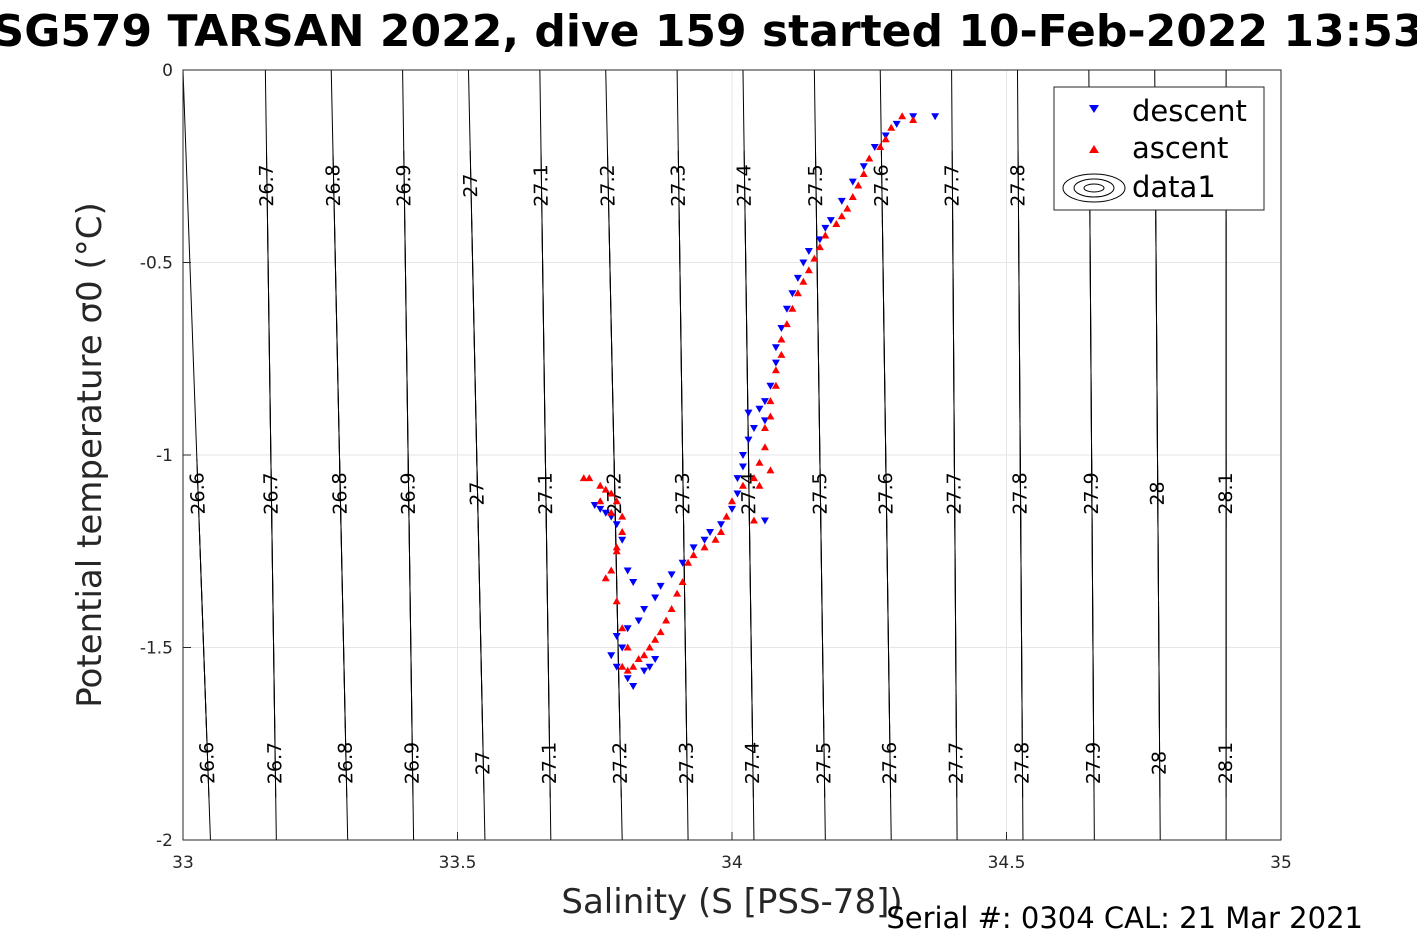 This screenshot has height=945, width=1417. I want to click on isopycnal-label: 27.2, so click(608, 185).